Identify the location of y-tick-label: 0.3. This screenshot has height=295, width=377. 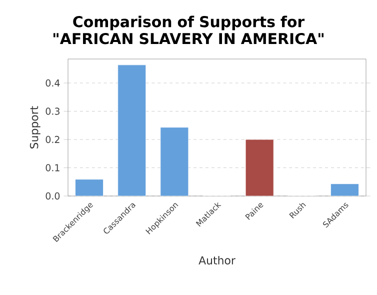
(53, 111).